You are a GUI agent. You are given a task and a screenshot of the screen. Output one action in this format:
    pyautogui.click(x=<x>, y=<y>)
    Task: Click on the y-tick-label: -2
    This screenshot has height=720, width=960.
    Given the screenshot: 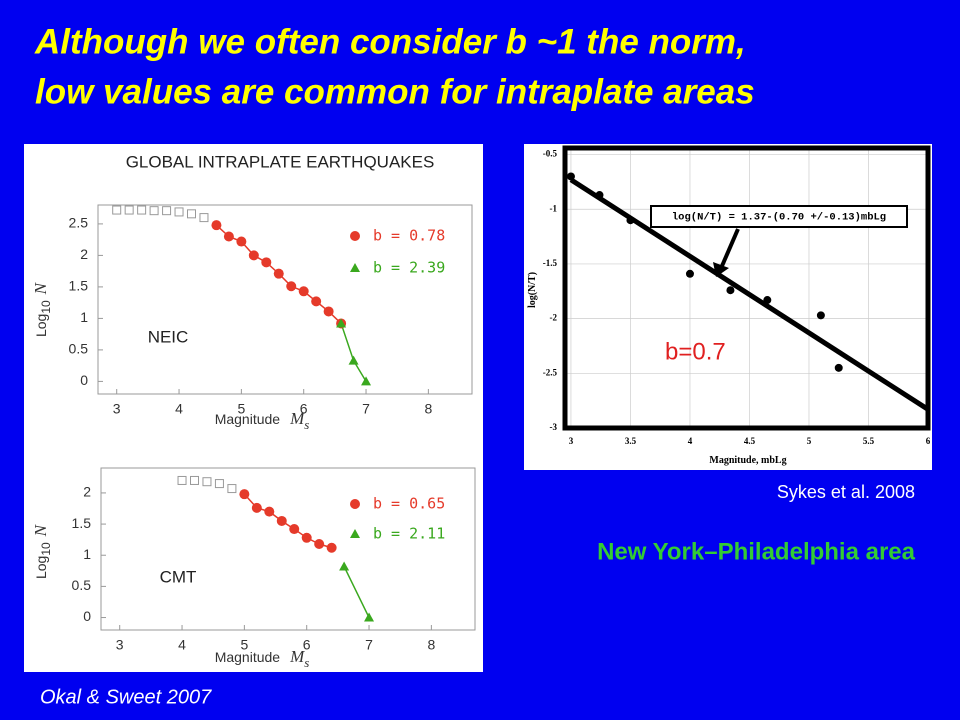 What is the action you would take?
    pyautogui.click(x=554, y=318)
    